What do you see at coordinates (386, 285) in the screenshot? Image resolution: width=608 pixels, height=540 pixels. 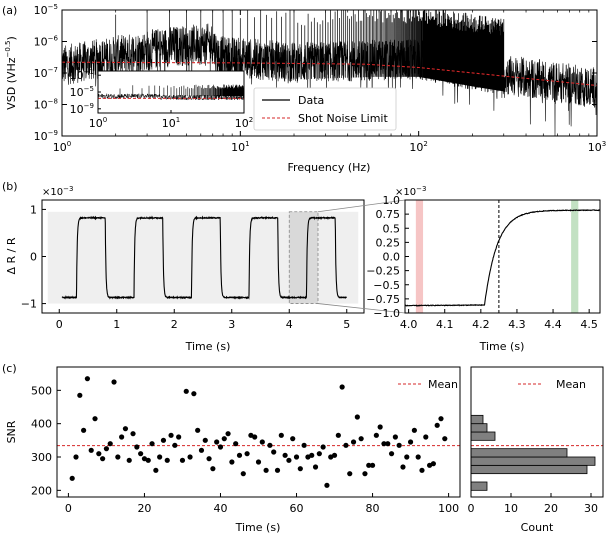 I see `panel-b-right-y-tick-label: −0.5` at bounding box center [386, 285].